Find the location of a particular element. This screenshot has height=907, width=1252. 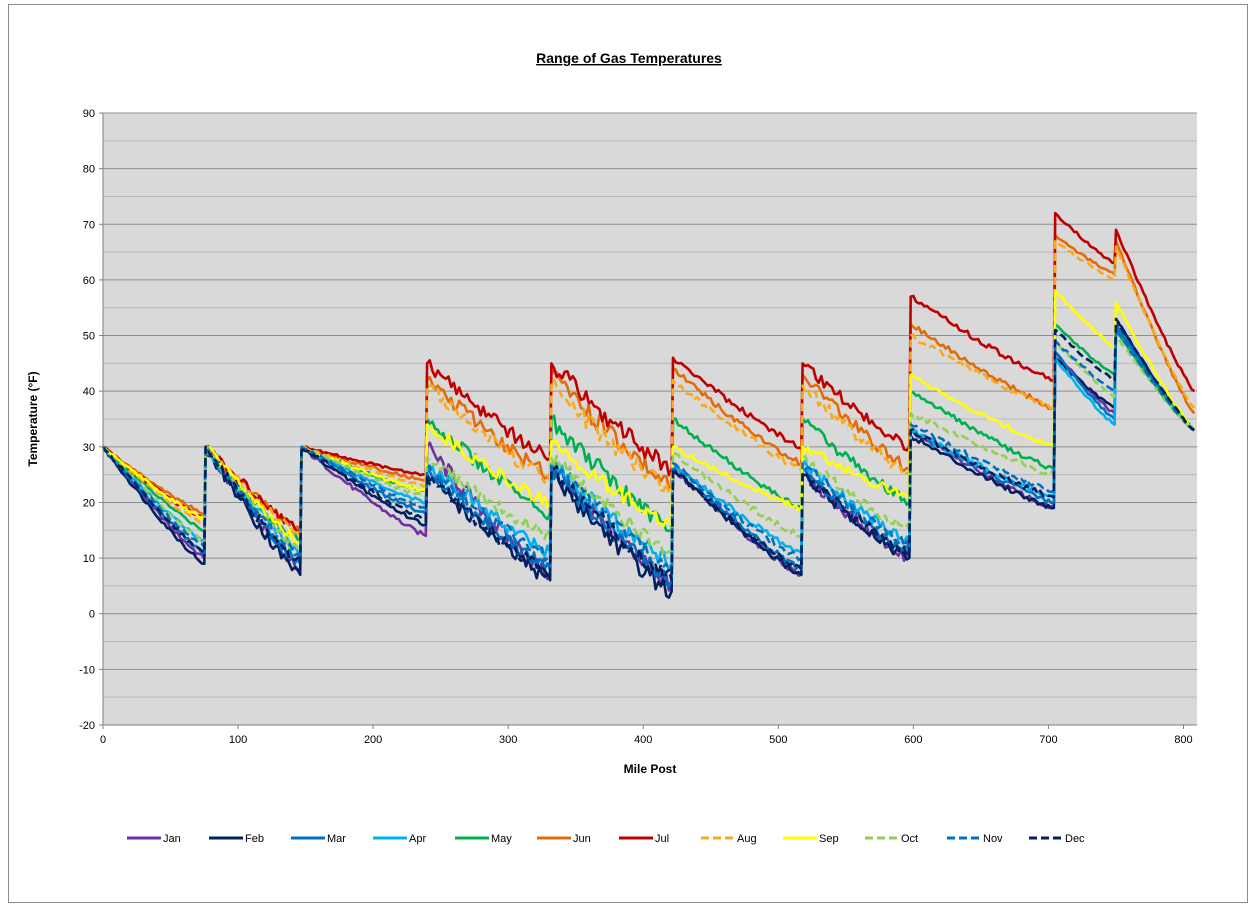

y-tick-label: 40 is located at coordinates (89, 392).